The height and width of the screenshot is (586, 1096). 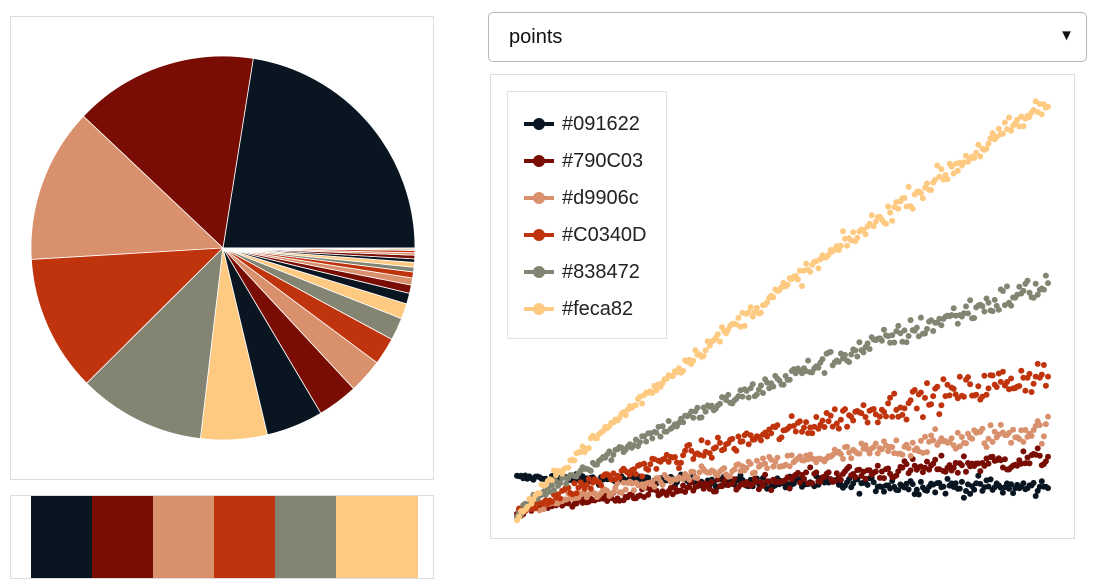 I want to click on pie-slice, so click(x=319, y=153).